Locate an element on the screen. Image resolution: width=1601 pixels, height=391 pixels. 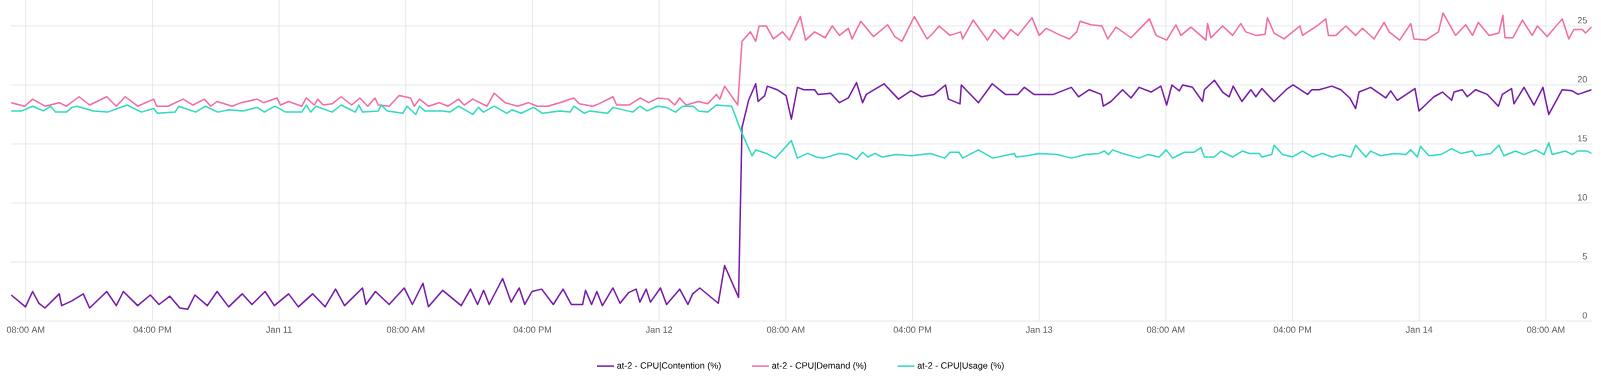
y-tick-label: 15 is located at coordinates (1582, 138).